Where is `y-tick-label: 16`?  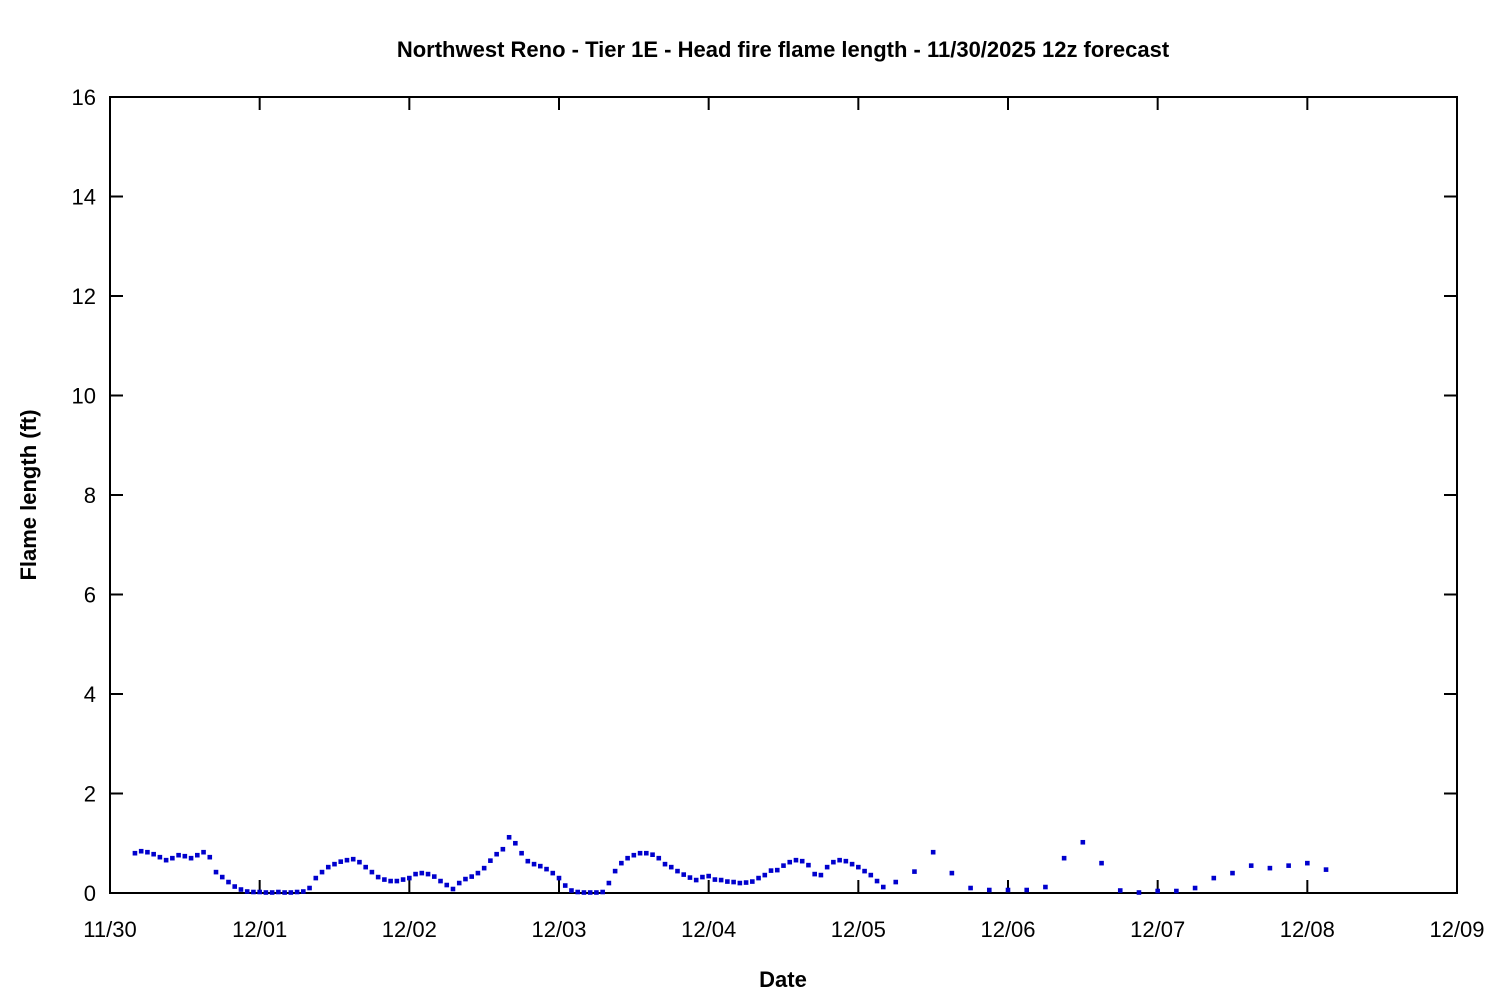 y-tick-label: 16 is located at coordinates (84, 97).